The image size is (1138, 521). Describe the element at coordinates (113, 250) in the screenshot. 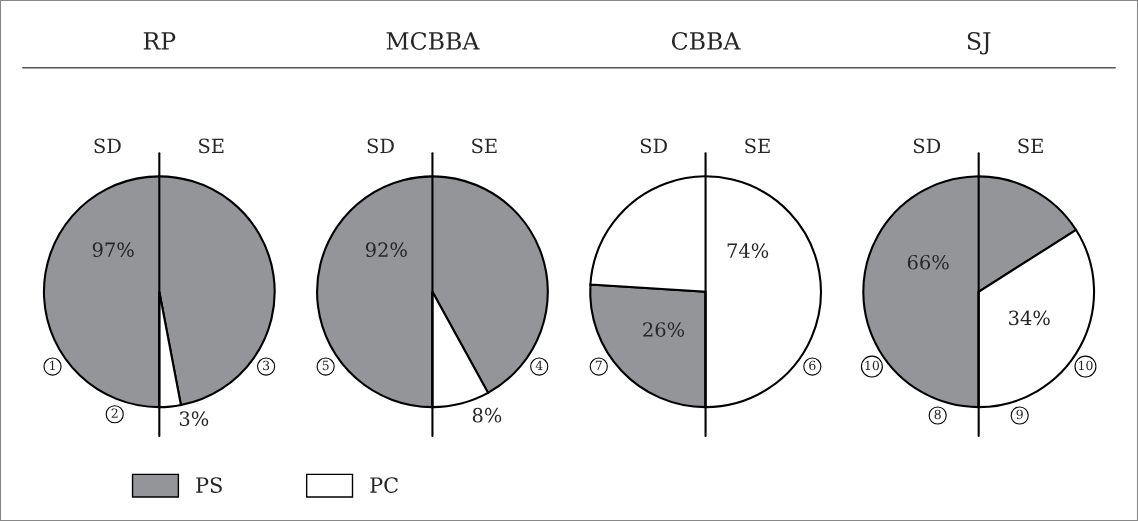

I see `data-label: 97%` at that location.